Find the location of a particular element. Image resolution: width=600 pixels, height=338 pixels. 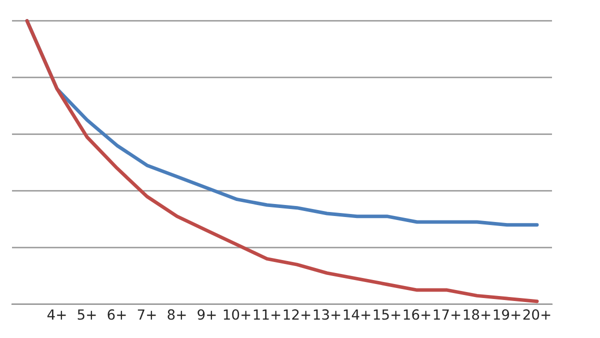

x-tick-label: 19+ is located at coordinates (507, 314).